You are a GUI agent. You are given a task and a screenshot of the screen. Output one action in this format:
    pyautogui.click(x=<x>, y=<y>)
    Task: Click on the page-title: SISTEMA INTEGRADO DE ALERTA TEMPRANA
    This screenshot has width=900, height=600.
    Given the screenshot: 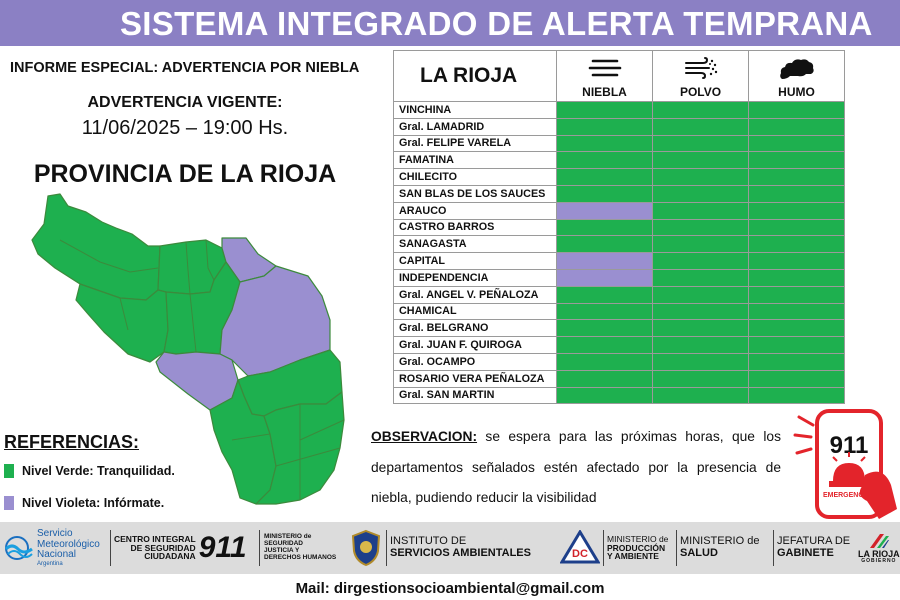 What is the action you would take?
    pyautogui.click(x=496, y=23)
    